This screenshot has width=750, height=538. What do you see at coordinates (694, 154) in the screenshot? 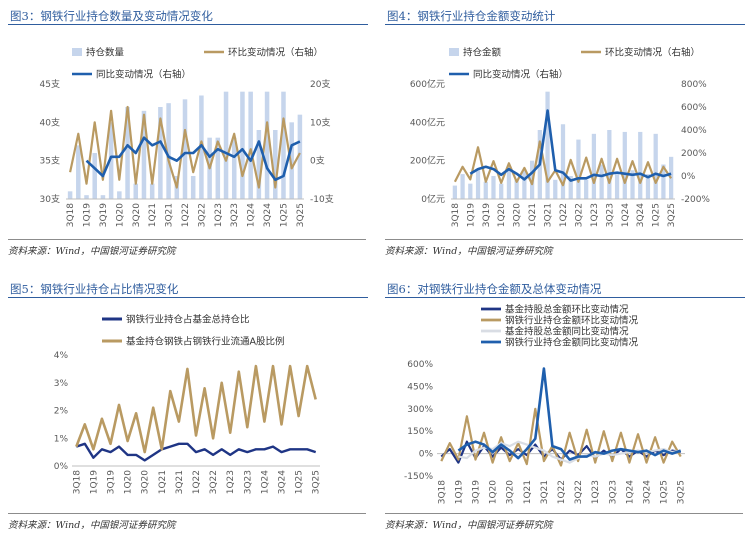
I see `right-axis-tick: 200%` at bounding box center [694, 154].